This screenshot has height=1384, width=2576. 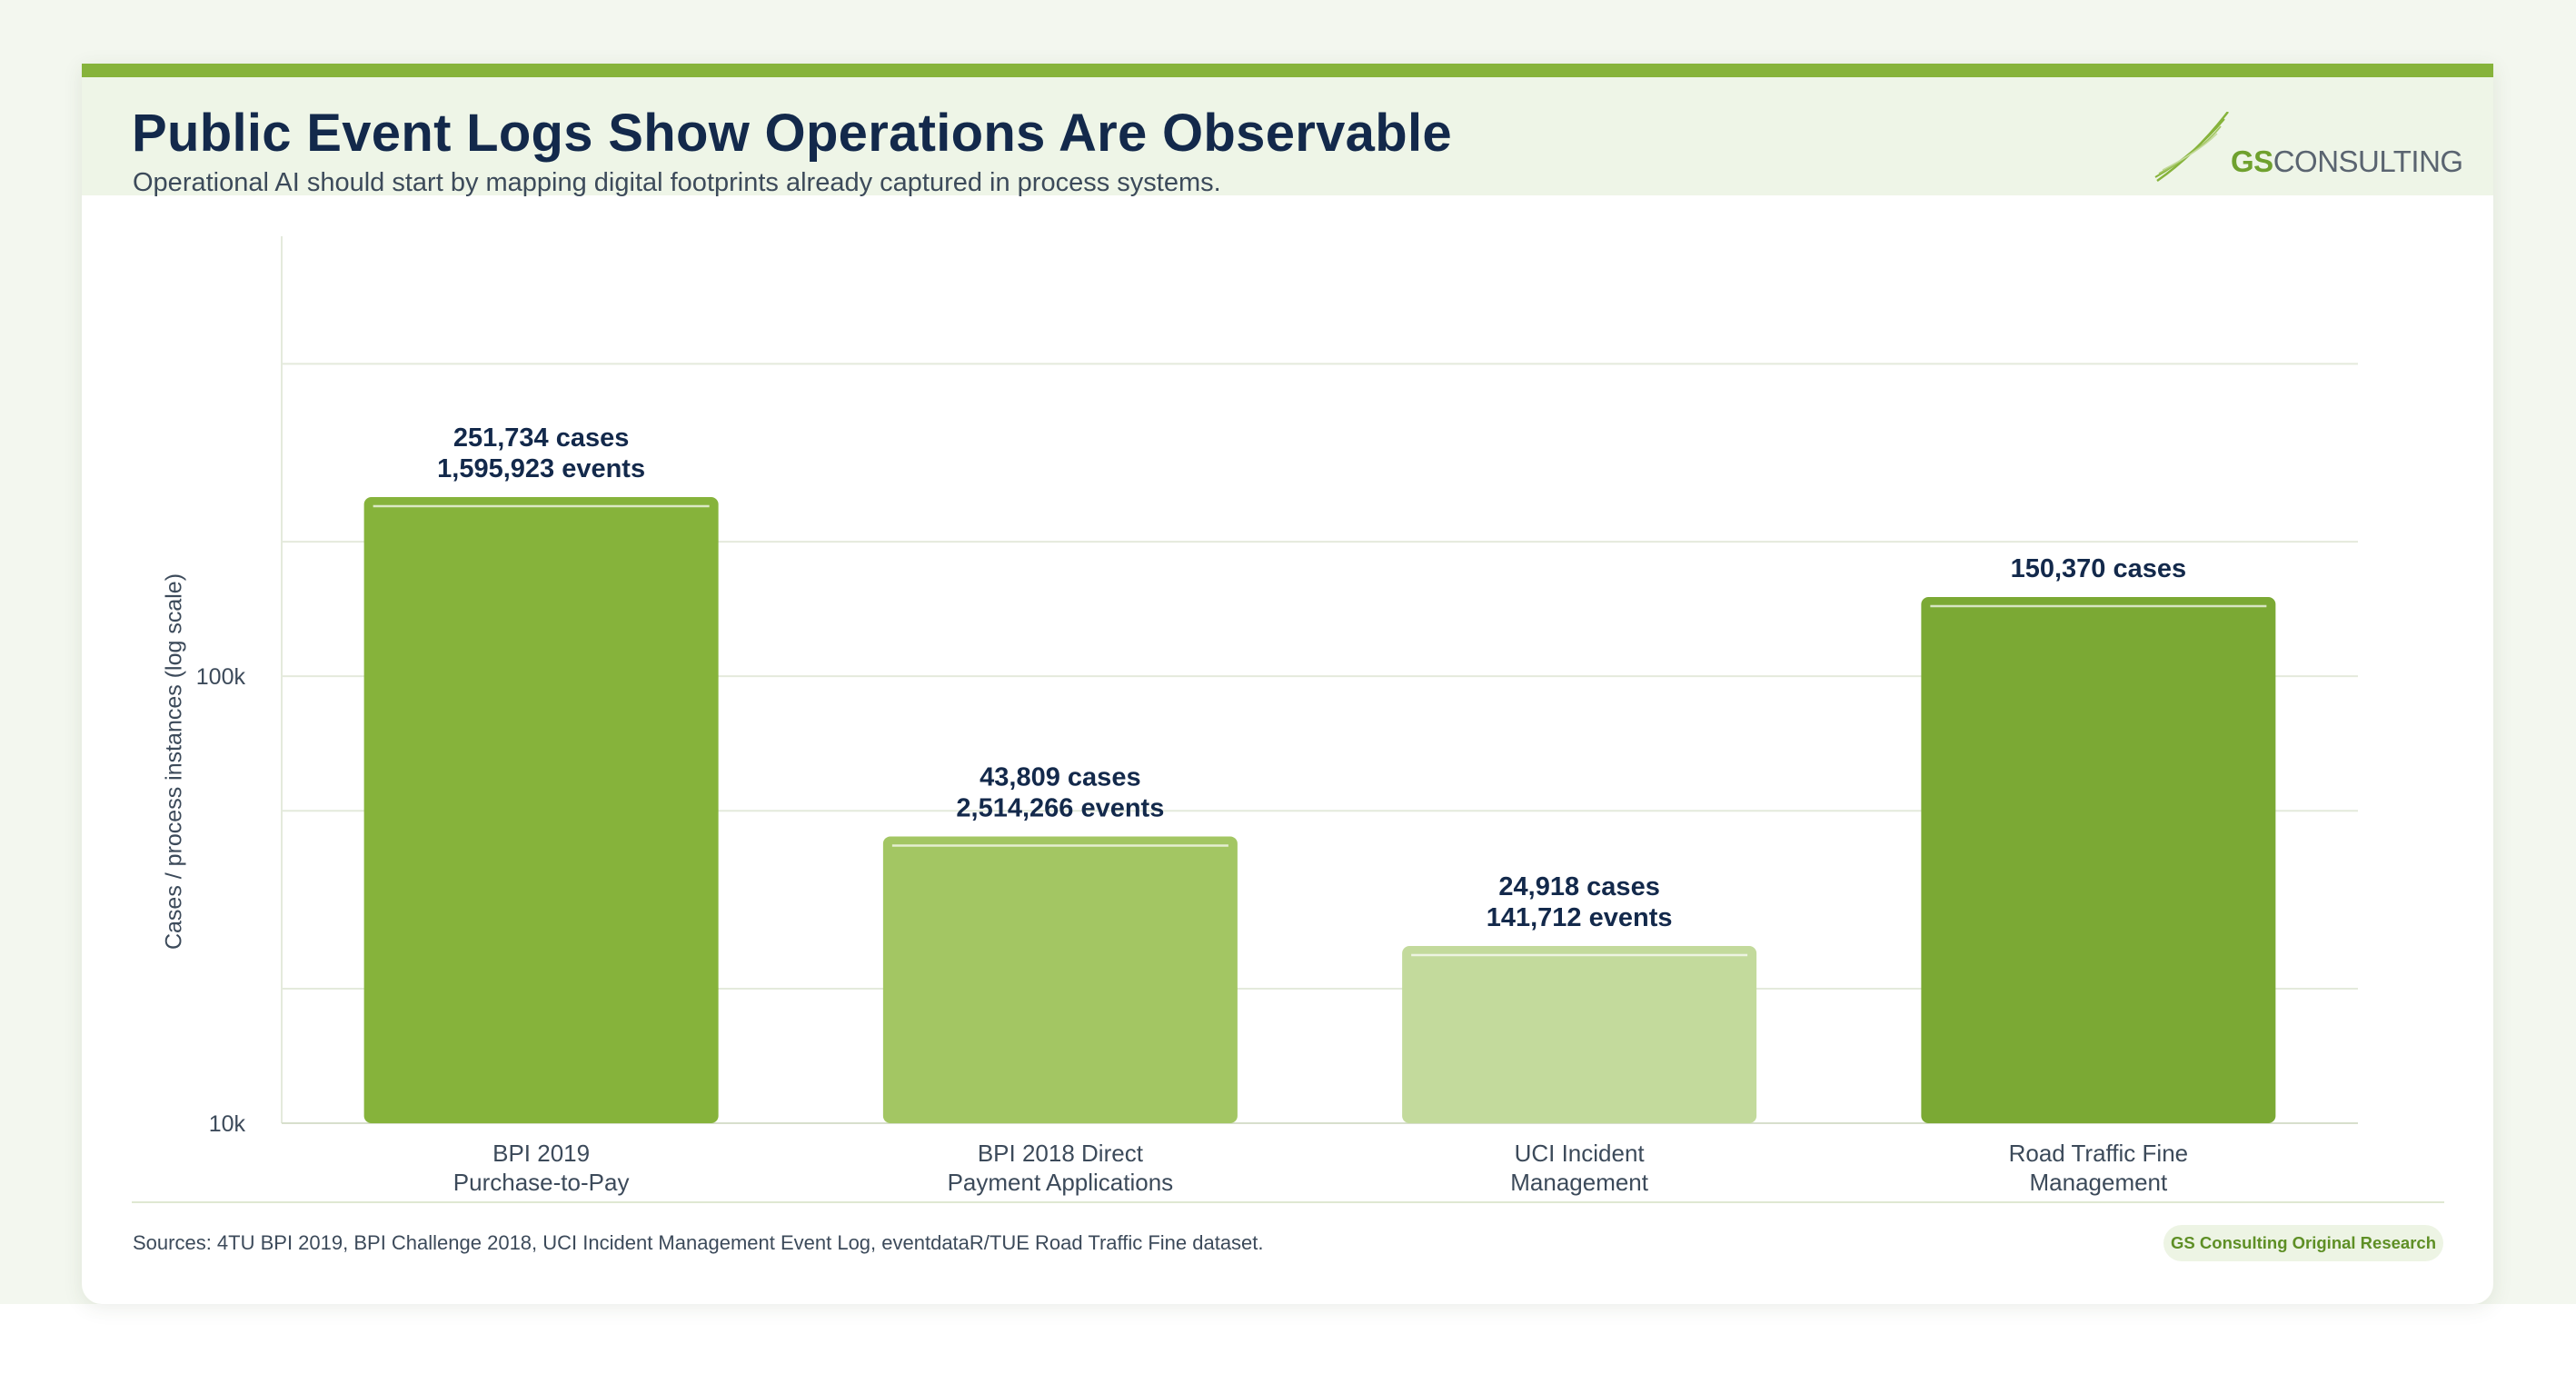 What do you see at coordinates (541, 468) in the screenshot?
I see `data-label: 1,595,923 events` at bounding box center [541, 468].